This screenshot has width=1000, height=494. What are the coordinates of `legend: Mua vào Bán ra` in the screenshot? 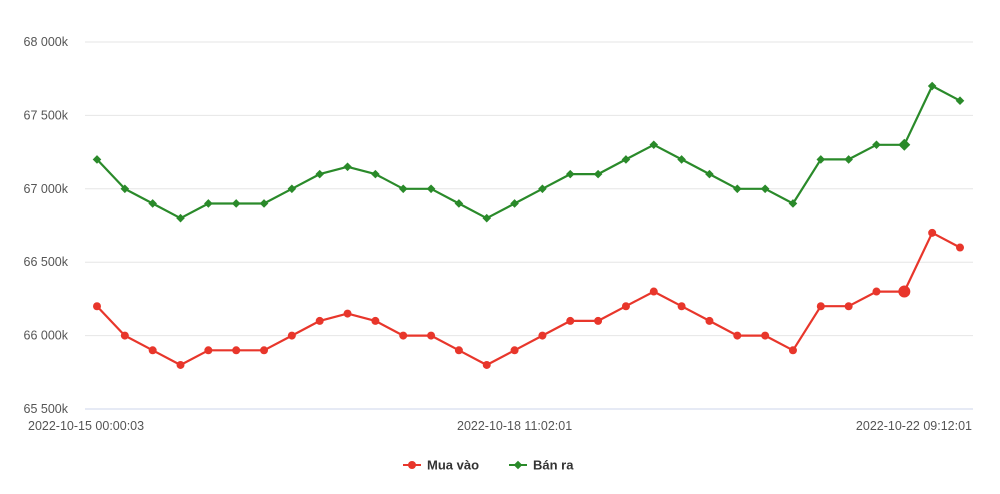 It's located at (488, 465).